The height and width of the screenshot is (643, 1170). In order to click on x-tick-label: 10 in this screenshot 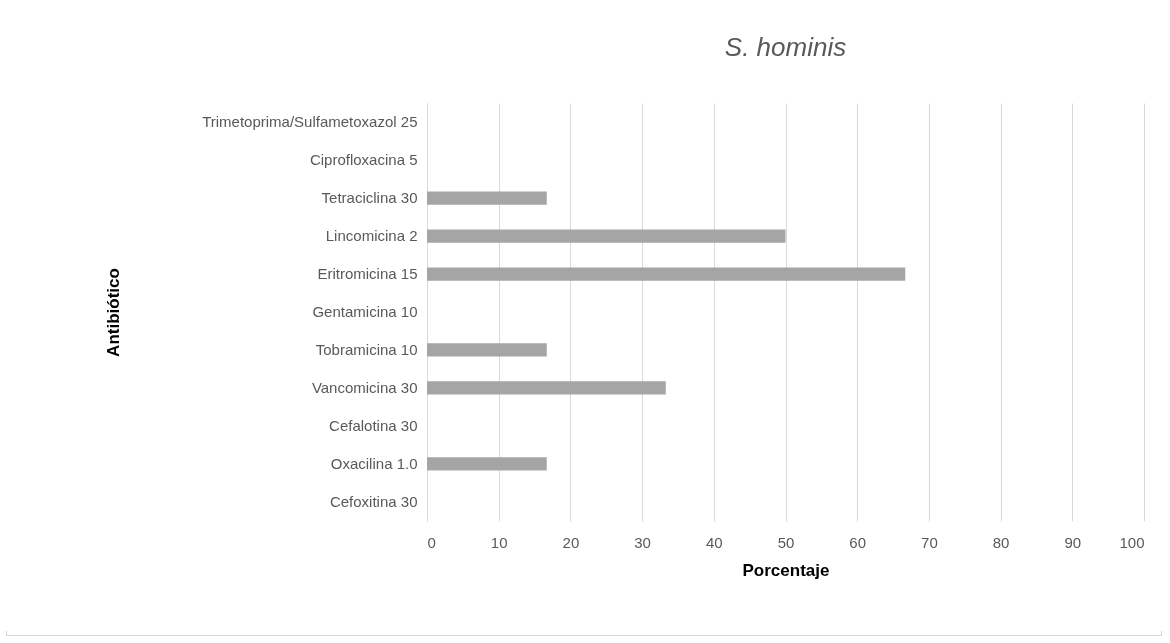, I will do `click(499, 542)`.